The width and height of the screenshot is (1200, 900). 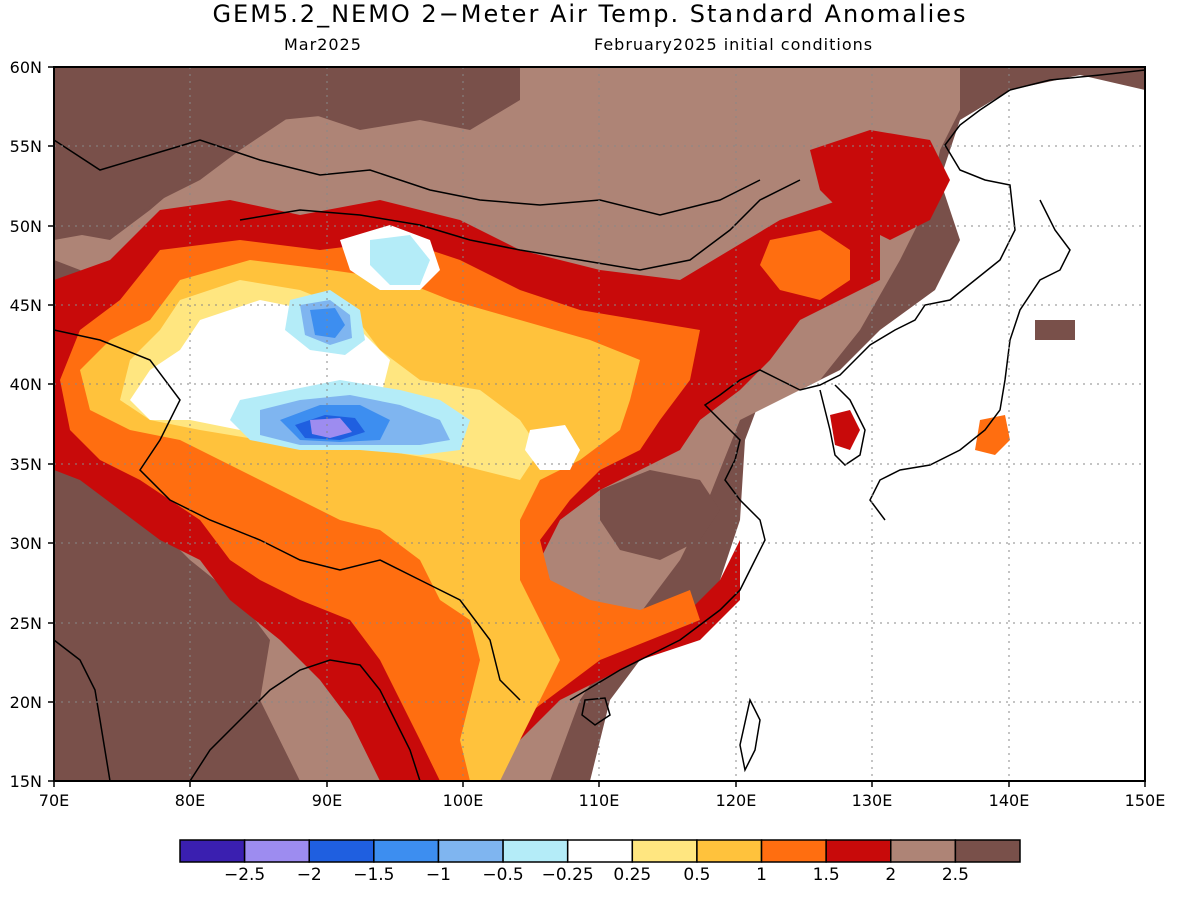 I want to click on colorbar-label: 2, so click(x=890, y=875).